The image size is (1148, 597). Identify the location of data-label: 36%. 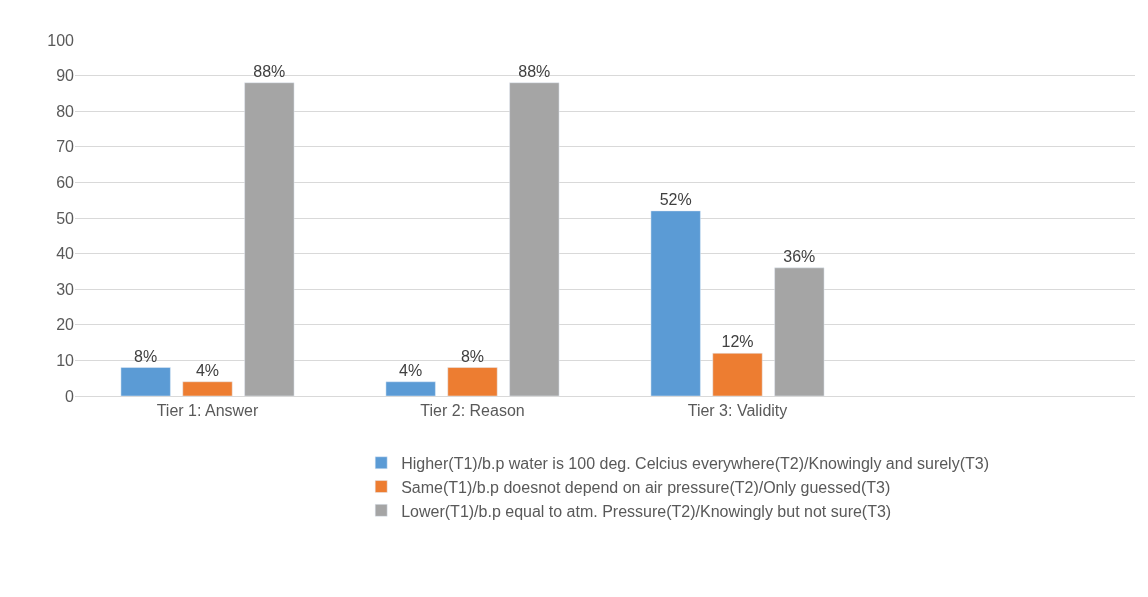
(799, 256).